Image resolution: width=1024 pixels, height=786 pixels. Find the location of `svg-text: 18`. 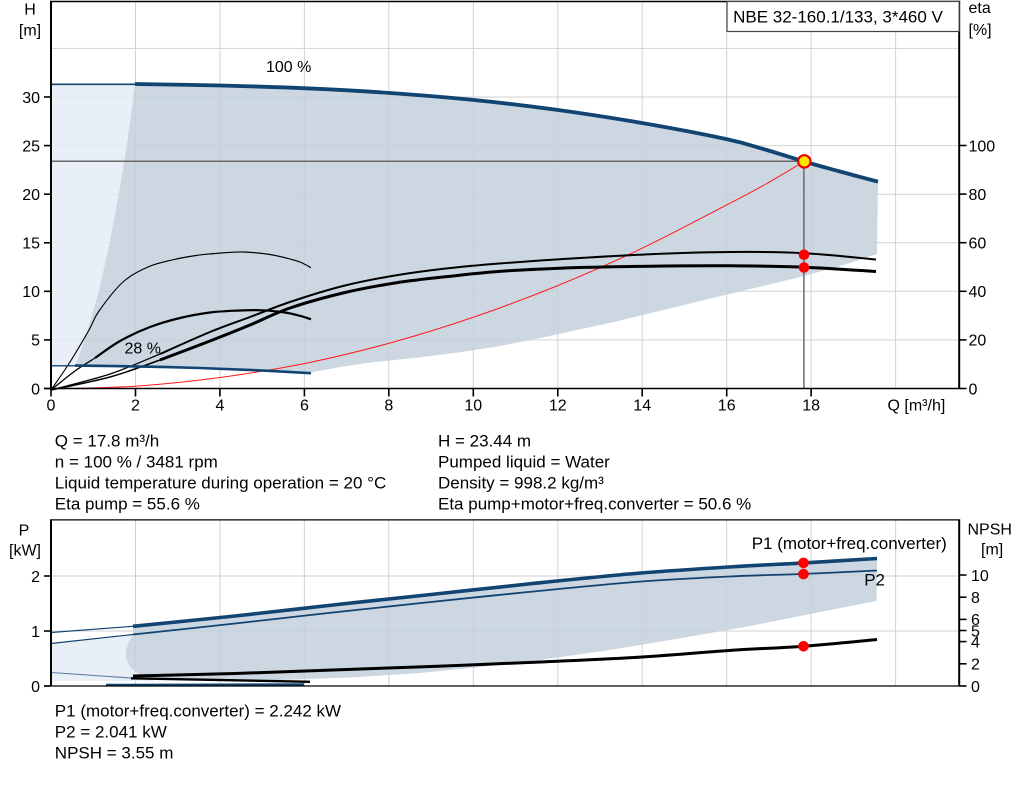

svg-text: 18 is located at coordinates (811, 406).